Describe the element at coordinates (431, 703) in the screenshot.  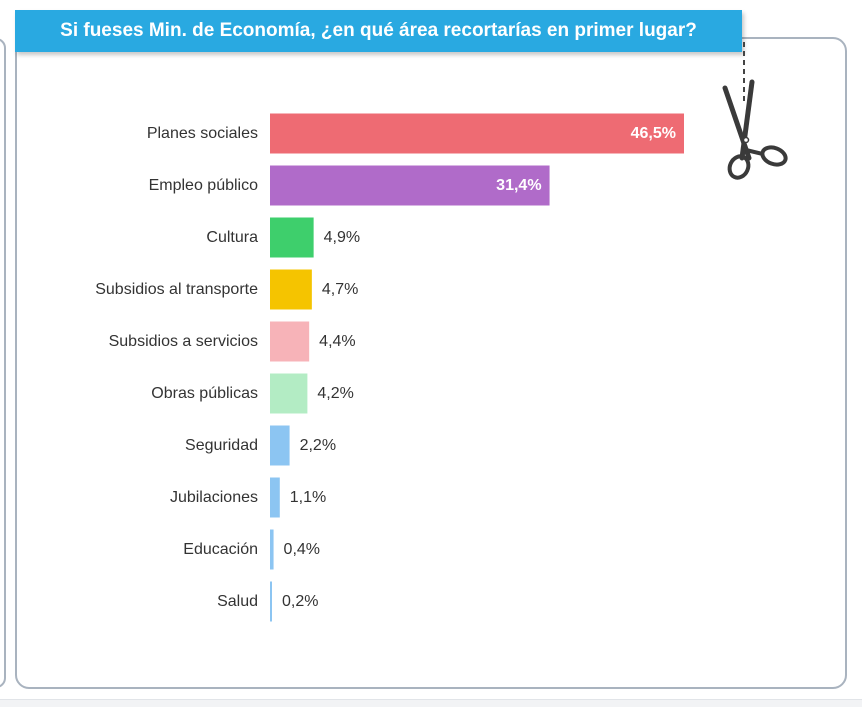
I see `page-bottom-strip` at that location.